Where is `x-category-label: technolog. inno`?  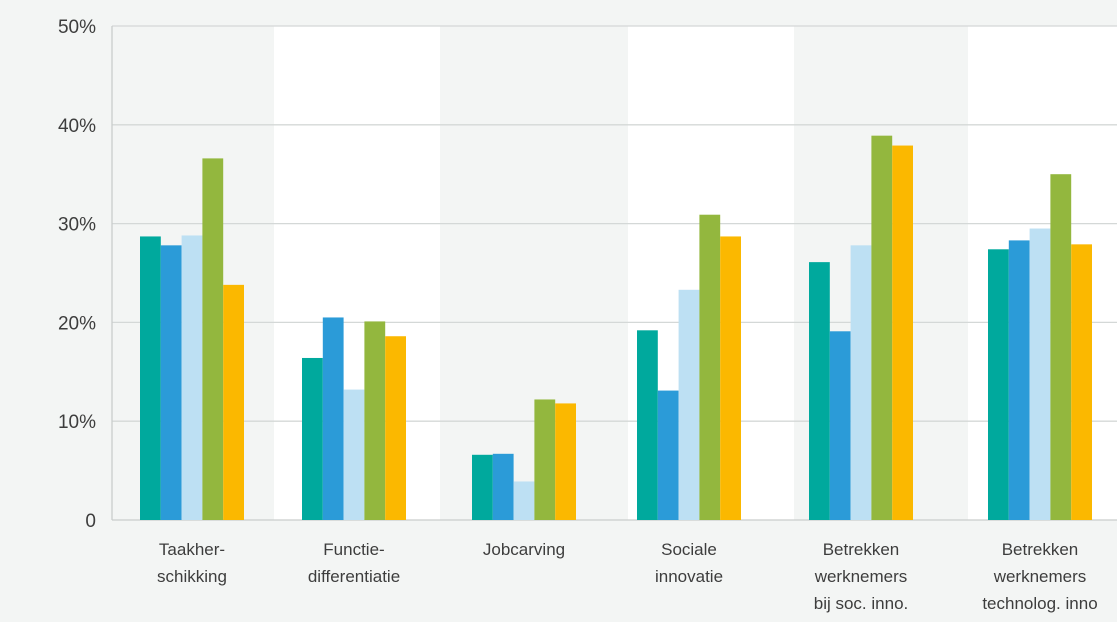
x-category-label: technolog. inno is located at coordinates (1039, 603).